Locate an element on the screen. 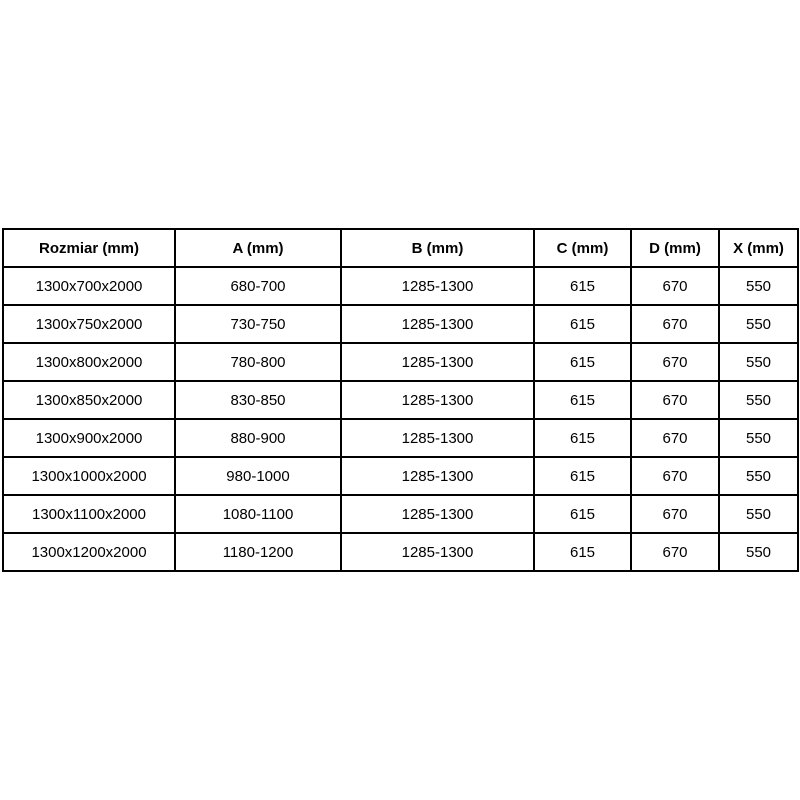  cell-rozmiar: 1300x850x2000 is located at coordinates (89, 400).